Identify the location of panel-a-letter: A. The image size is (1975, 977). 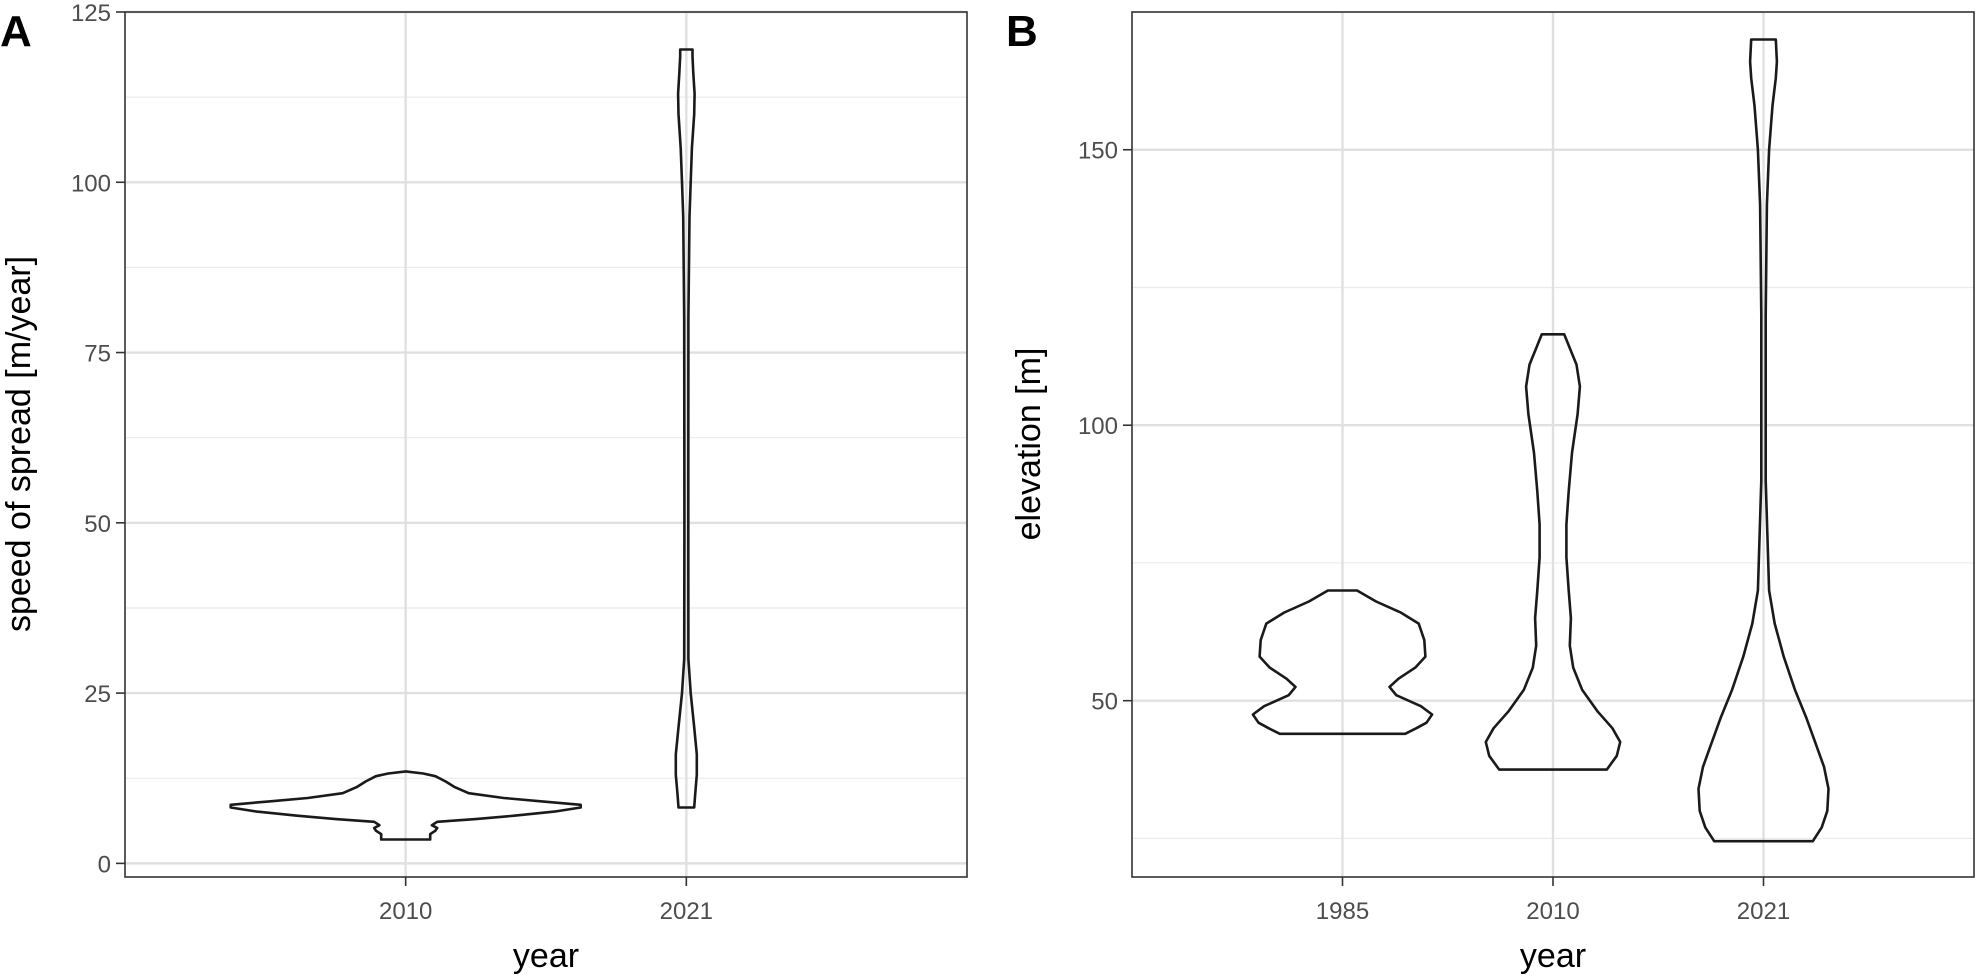
(16, 31).